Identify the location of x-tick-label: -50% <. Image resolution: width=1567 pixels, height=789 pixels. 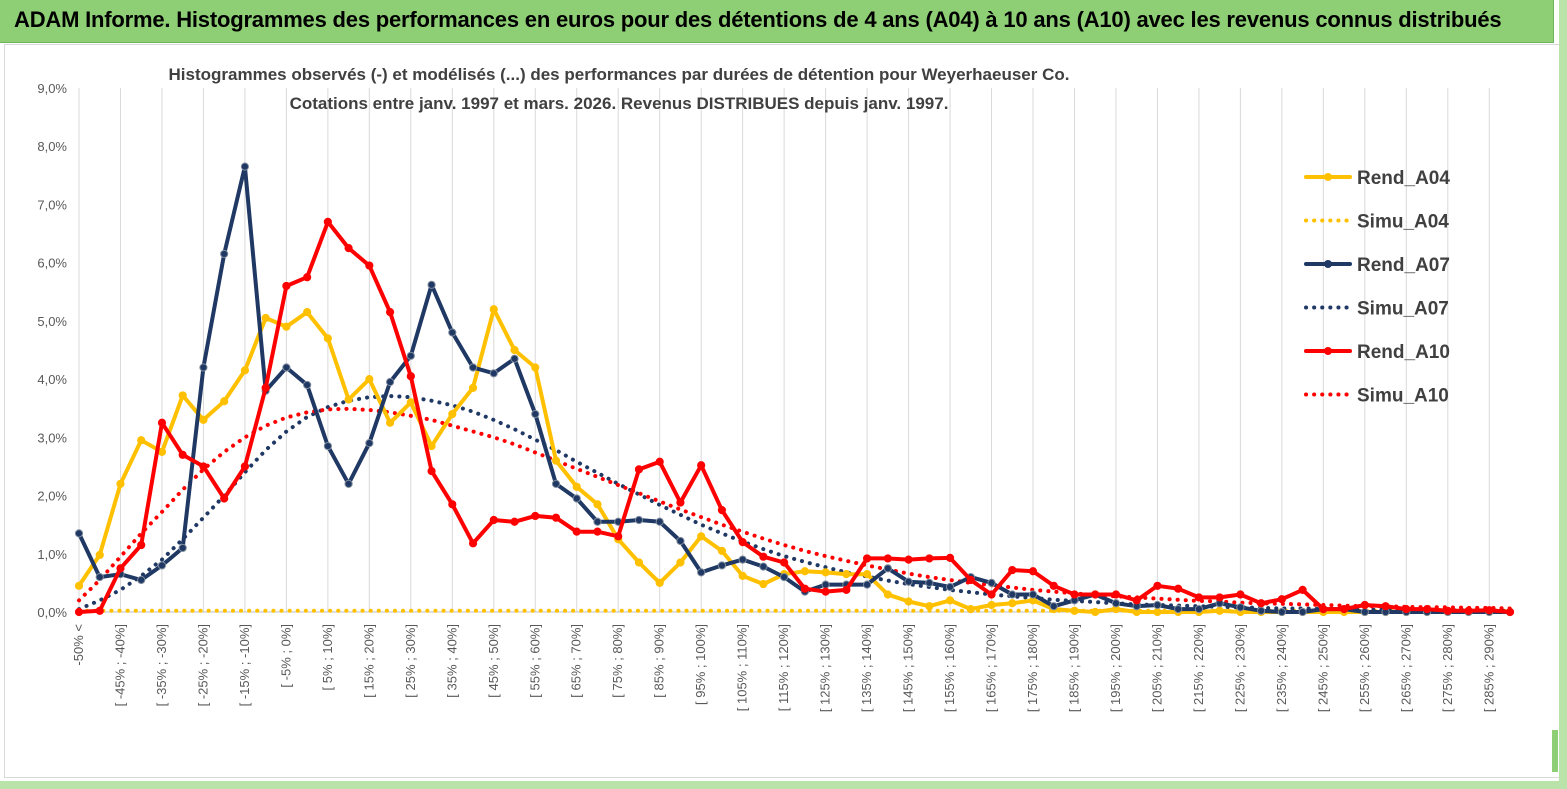
(78, 645).